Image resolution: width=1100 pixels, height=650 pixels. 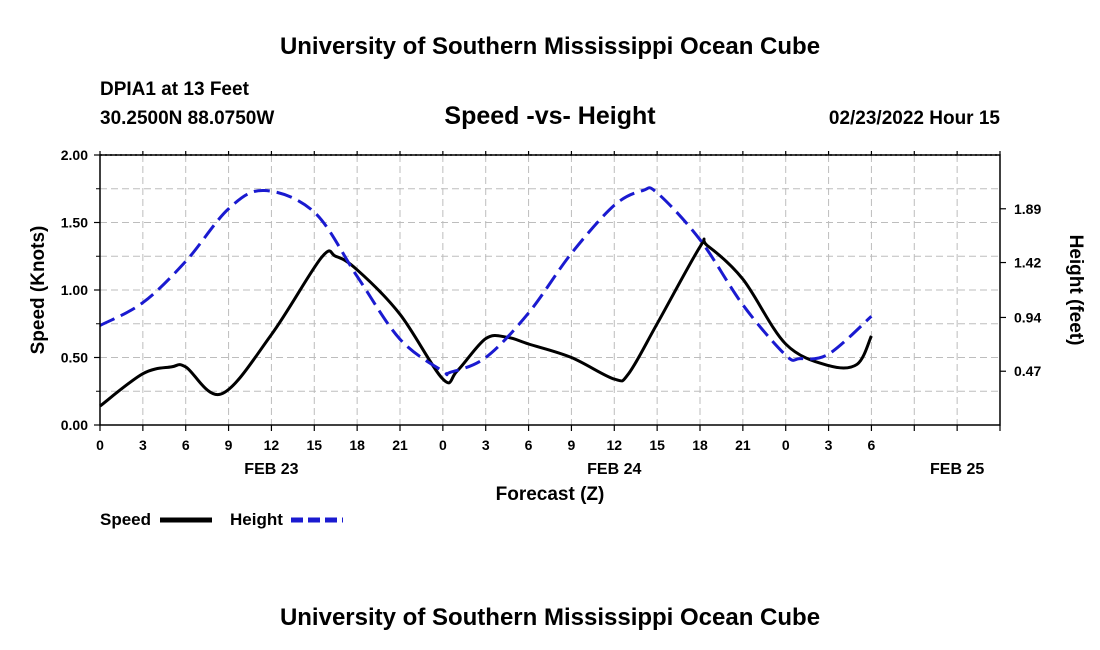 I want to click on y-tick-label: 1.00, so click(x=74, y=290).